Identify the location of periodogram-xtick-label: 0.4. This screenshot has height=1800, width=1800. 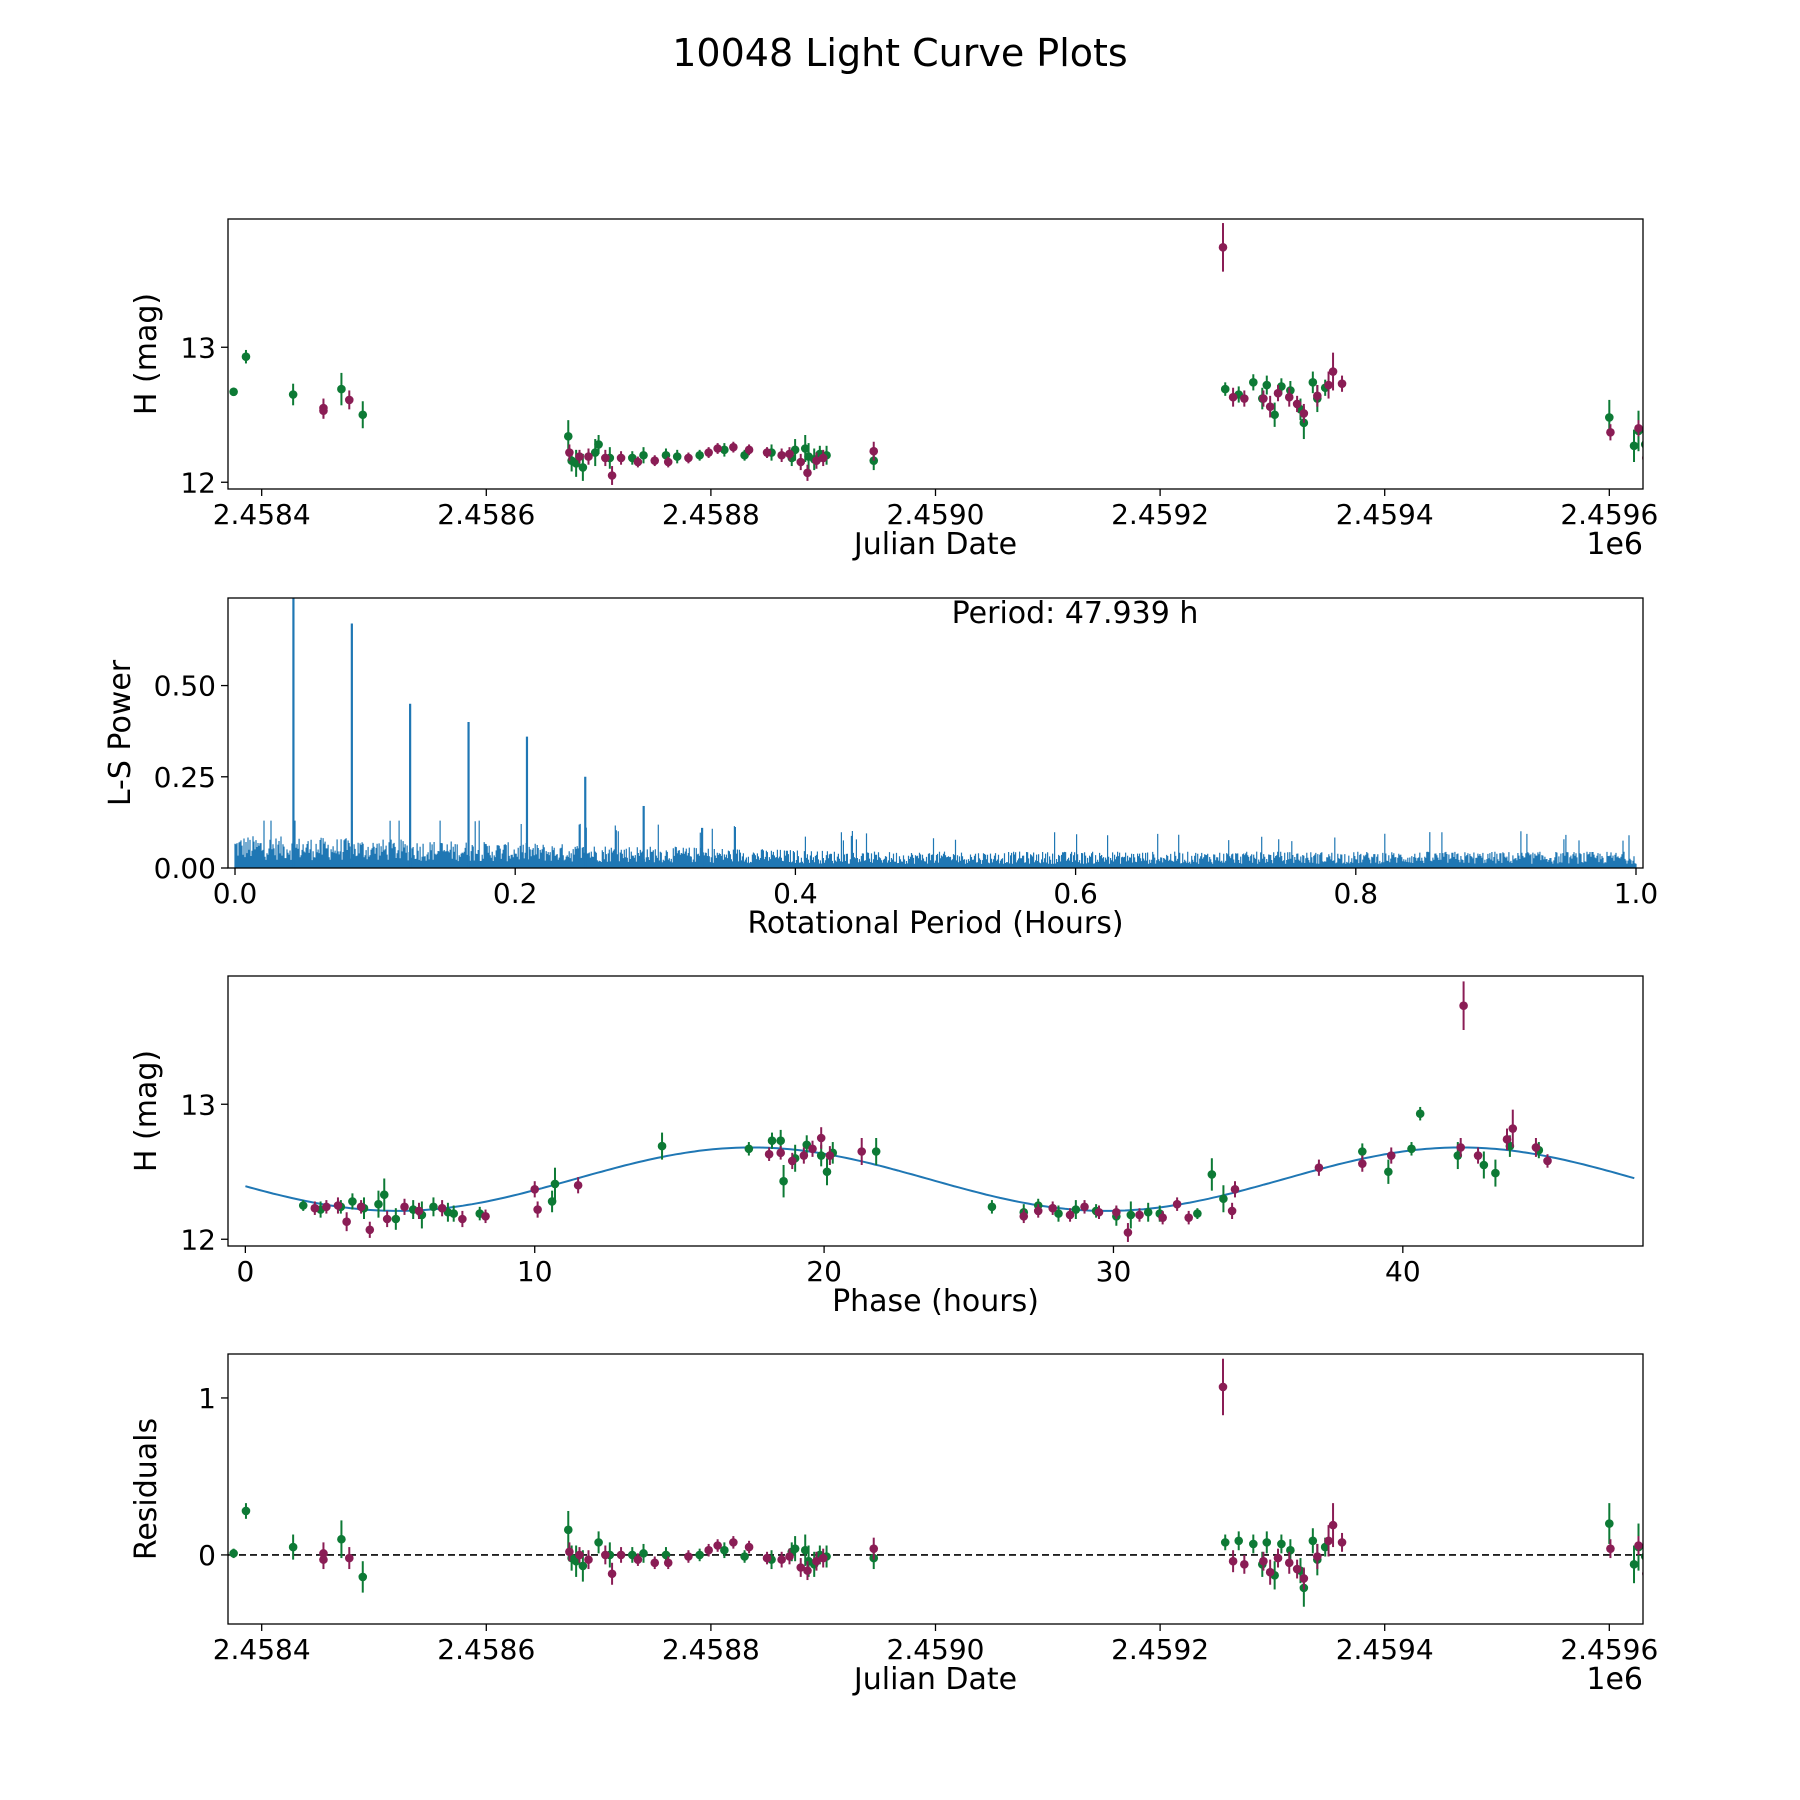
(795, 893).